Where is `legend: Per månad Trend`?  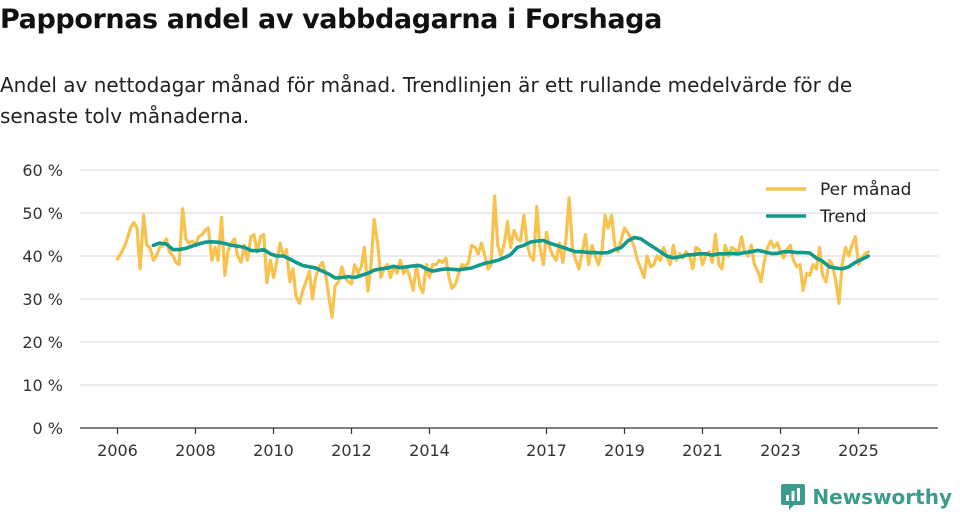 legend: Per månad Trend is located at coordinates (838, 203).